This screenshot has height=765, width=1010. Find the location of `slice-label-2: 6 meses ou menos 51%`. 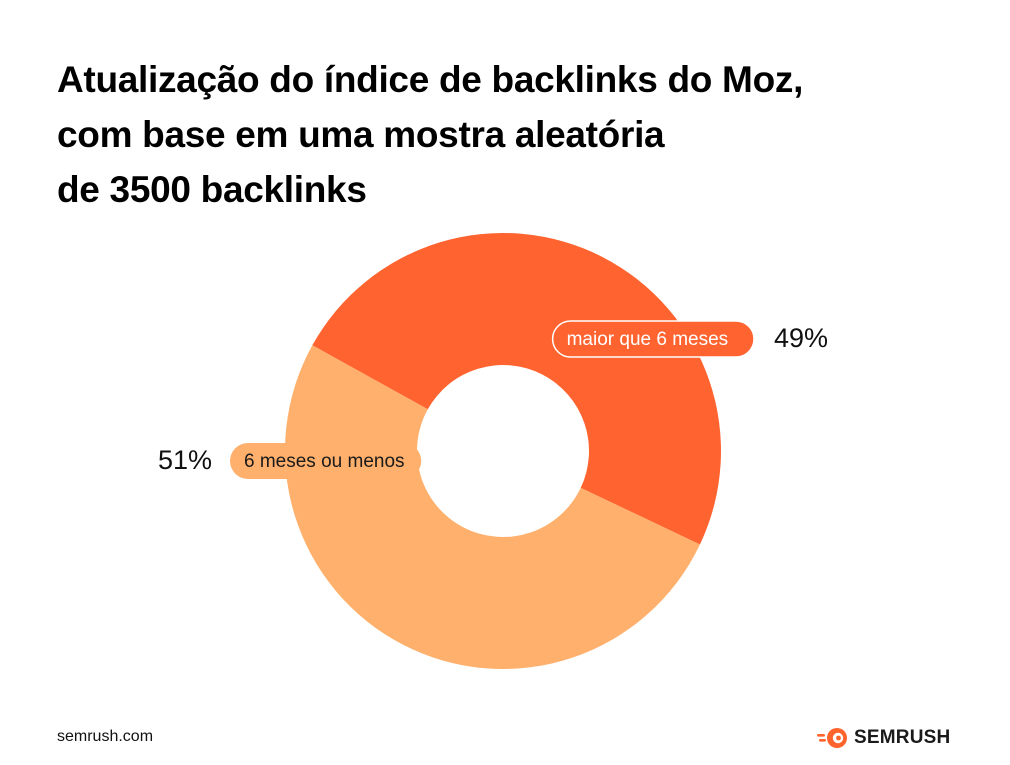

slice-label-2: 6 meses ou menos 51% is located at coordinates (290, 461).